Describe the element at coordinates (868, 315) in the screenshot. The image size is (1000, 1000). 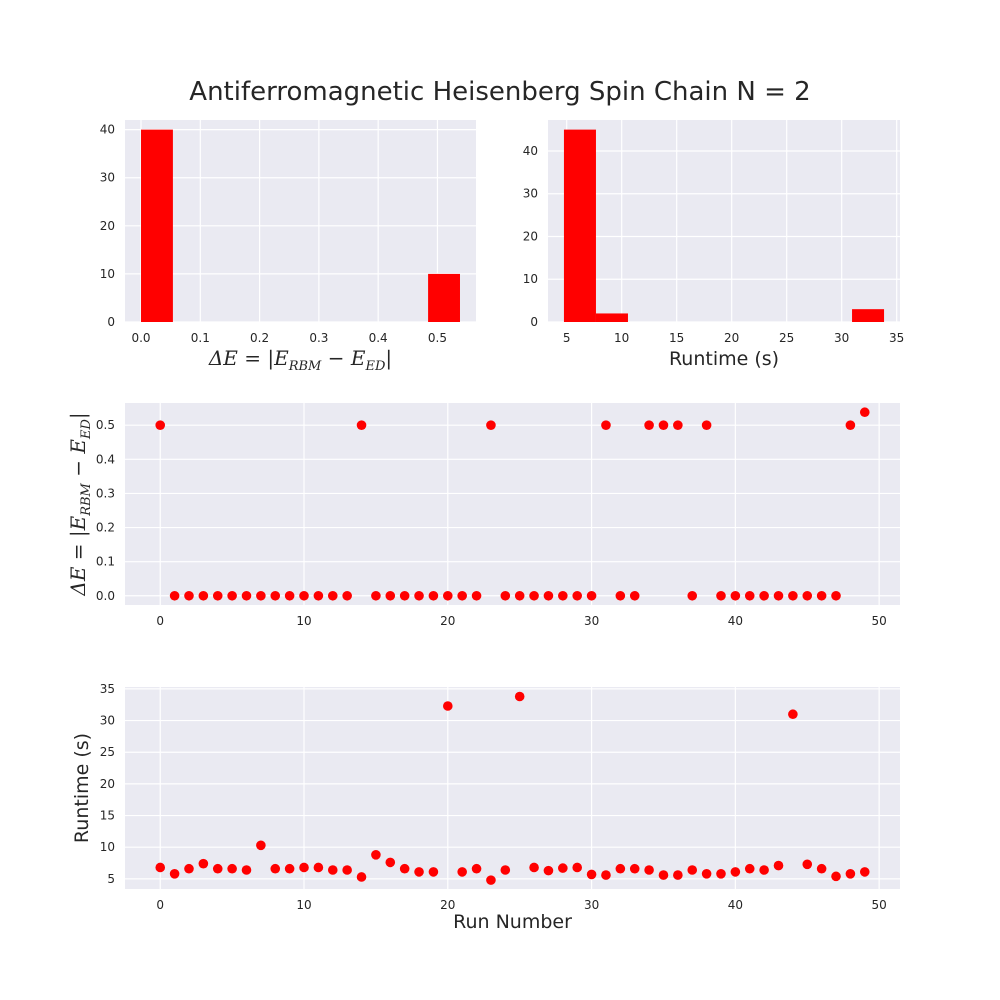
I see `histogram-bar` at that location.